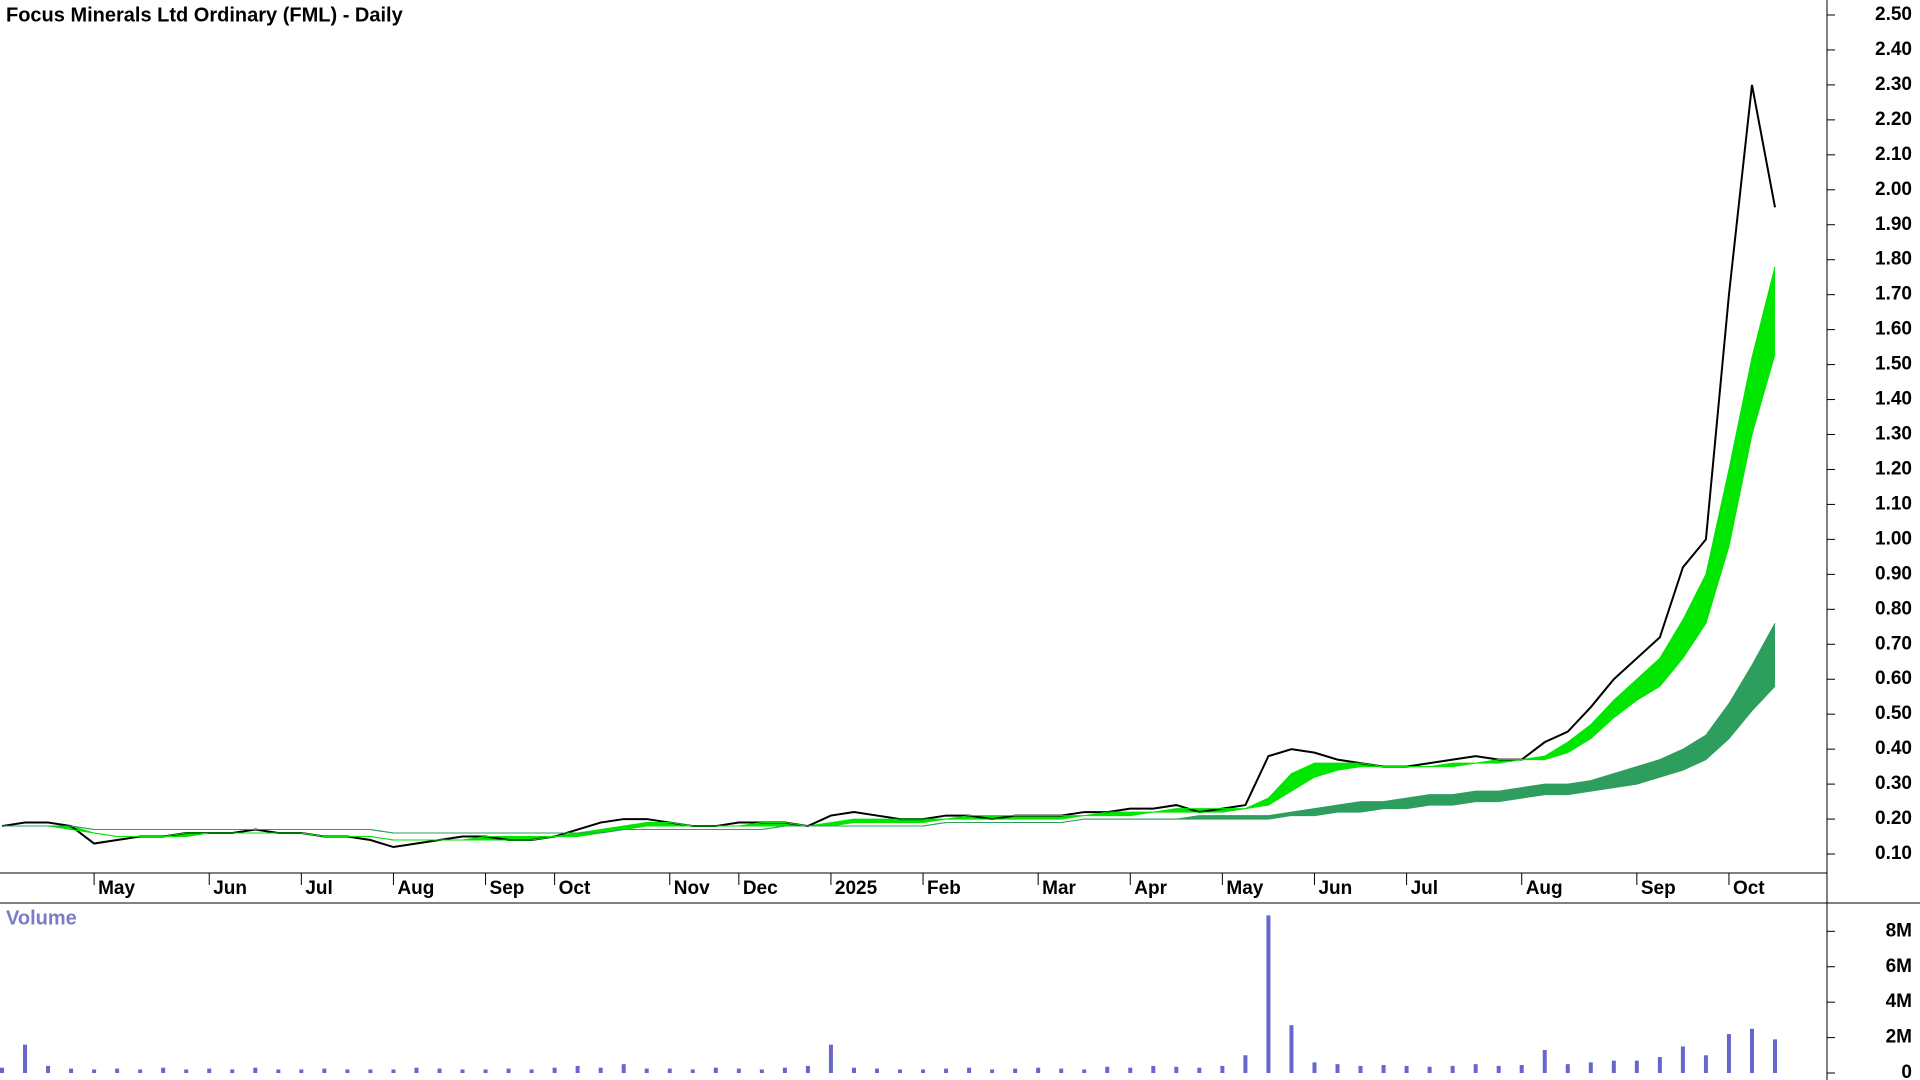  Describe the element at coordinates (1893, 783) in the screenshot. I see `y-tick-label: 0.30` at that location.